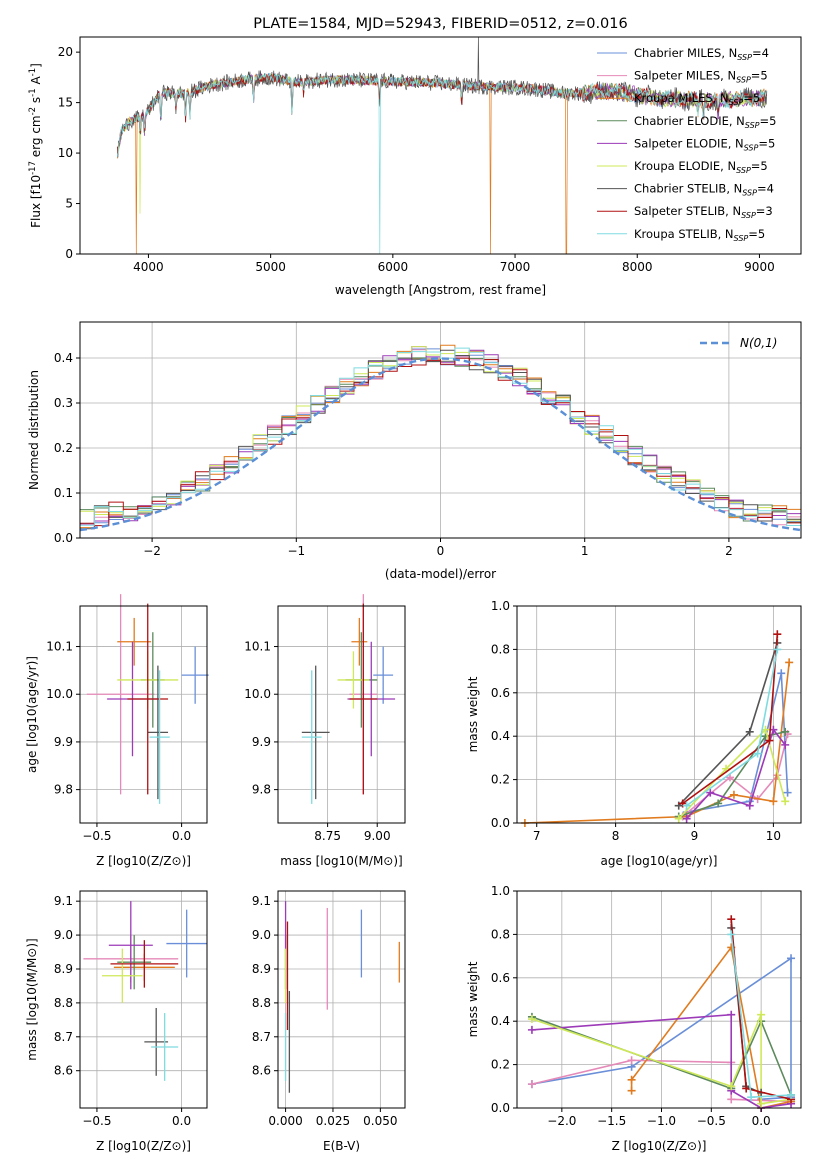 The image size is (819, 1170). What do you see at coordinates (261, 790) in the screenshot?
I see `y-tick-label: 9.8` at bounding box center [261, 790].